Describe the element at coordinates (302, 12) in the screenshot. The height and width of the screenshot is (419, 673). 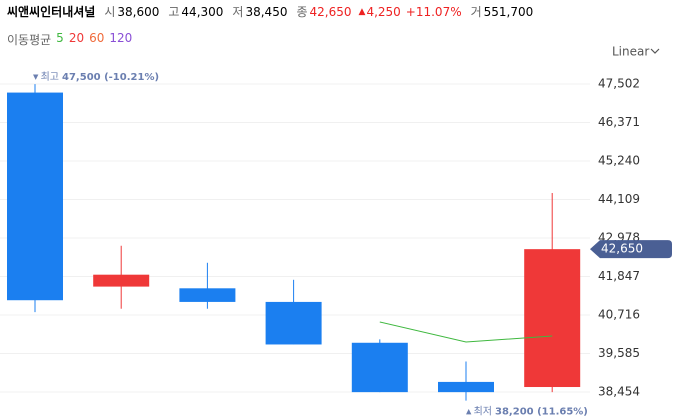
I see `stat-label: 종` at that location.